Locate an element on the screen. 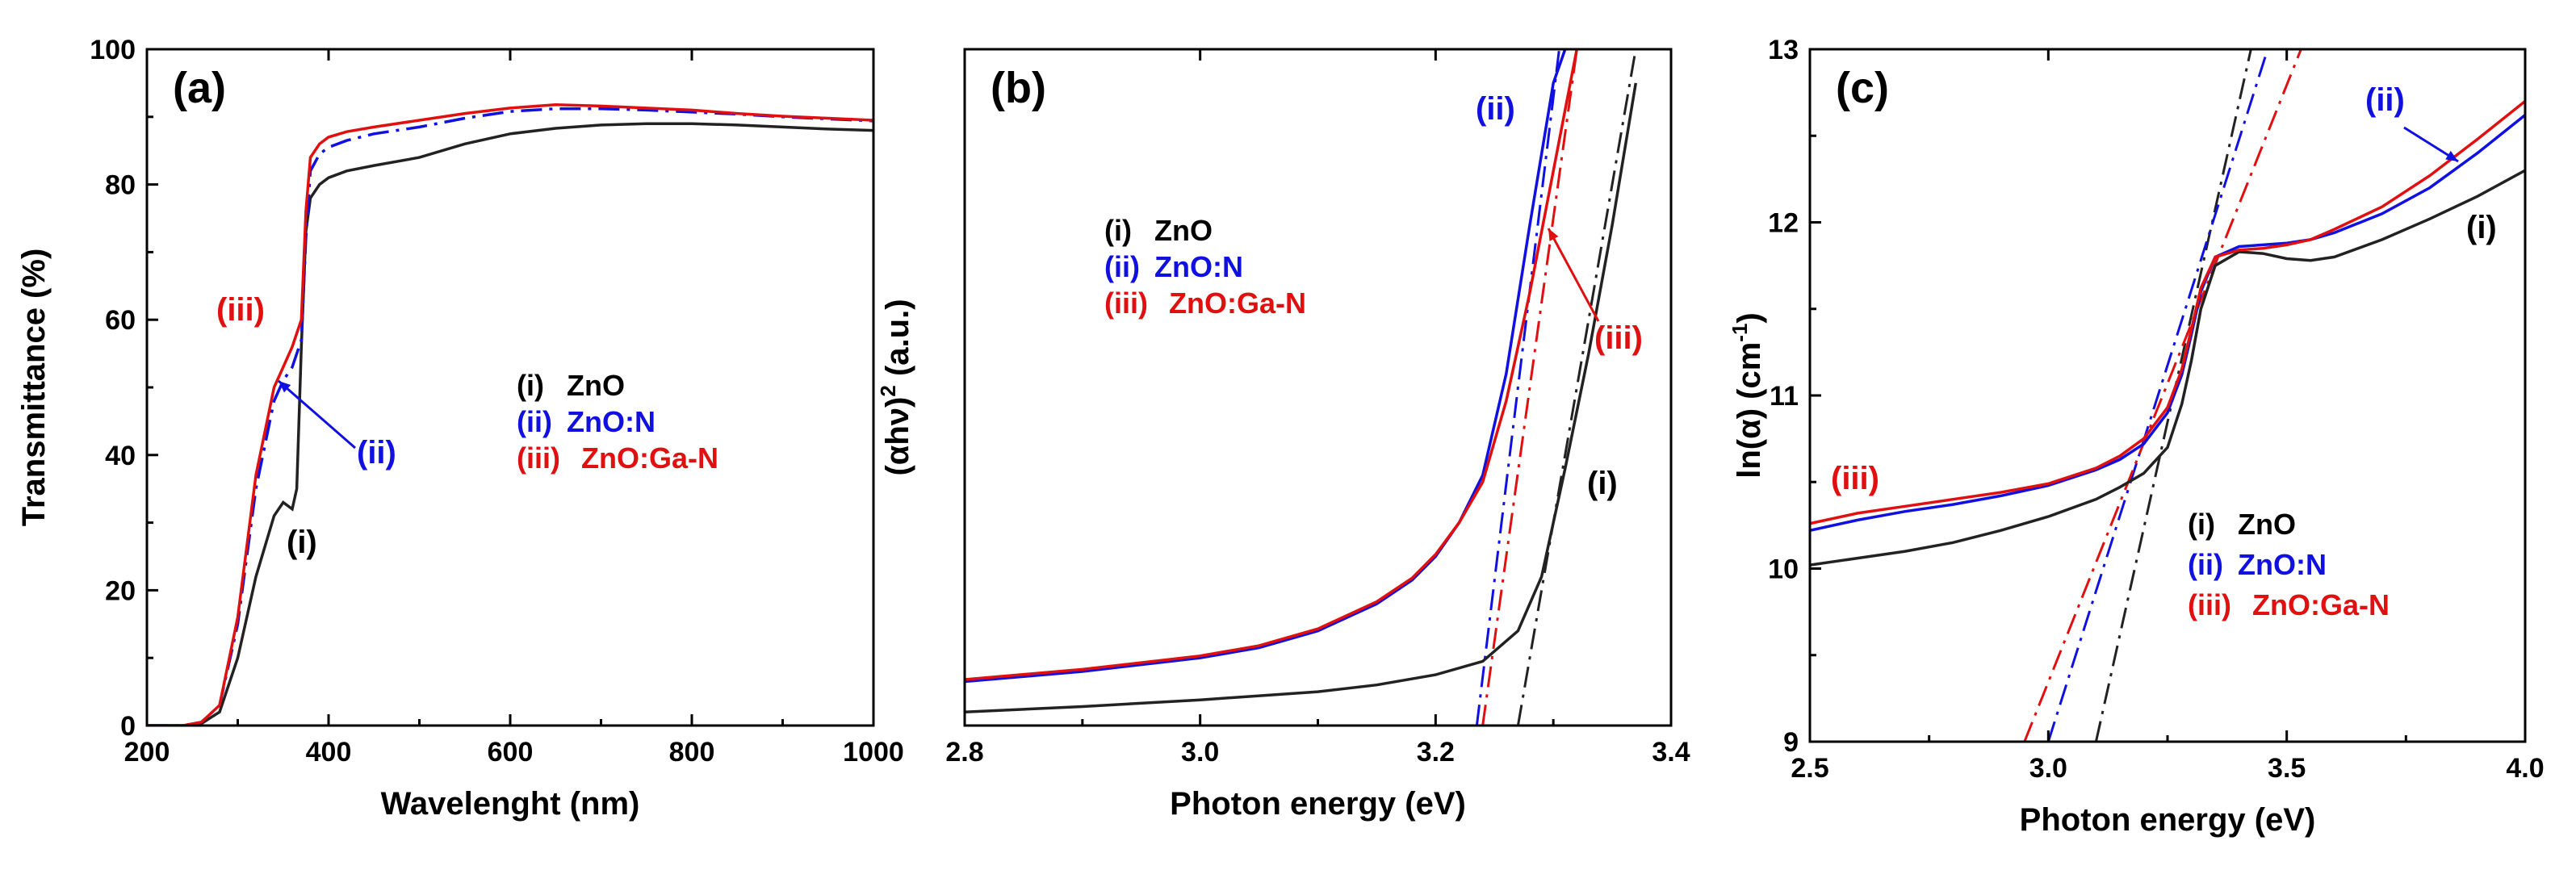 The image size is (2576, 870). x-tick-label: 600 is located at coordinates (511, 753).